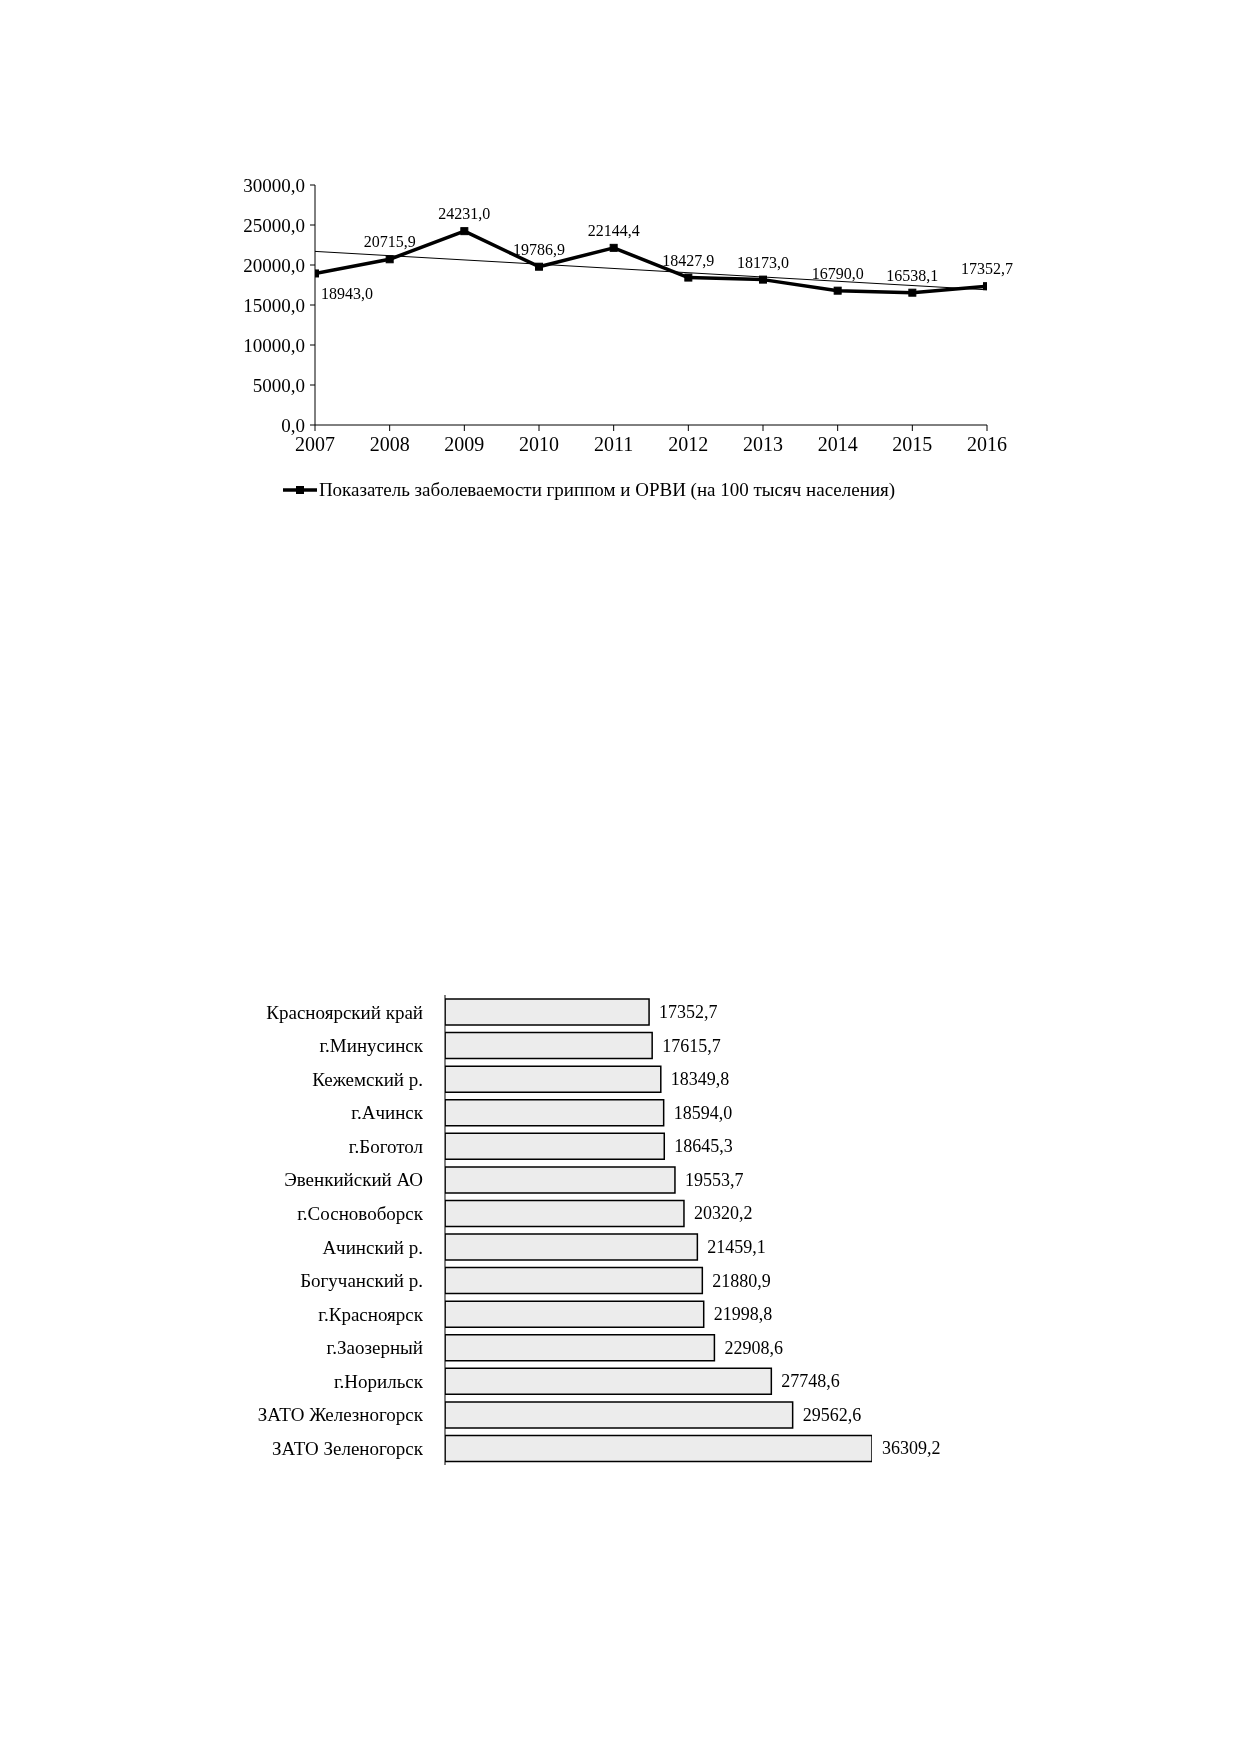 This screenshot has width=1239, height=1754. Describe the element at coordinates (736, 1247) in the screenshot. I see `data-label: 21459,1` at that location.